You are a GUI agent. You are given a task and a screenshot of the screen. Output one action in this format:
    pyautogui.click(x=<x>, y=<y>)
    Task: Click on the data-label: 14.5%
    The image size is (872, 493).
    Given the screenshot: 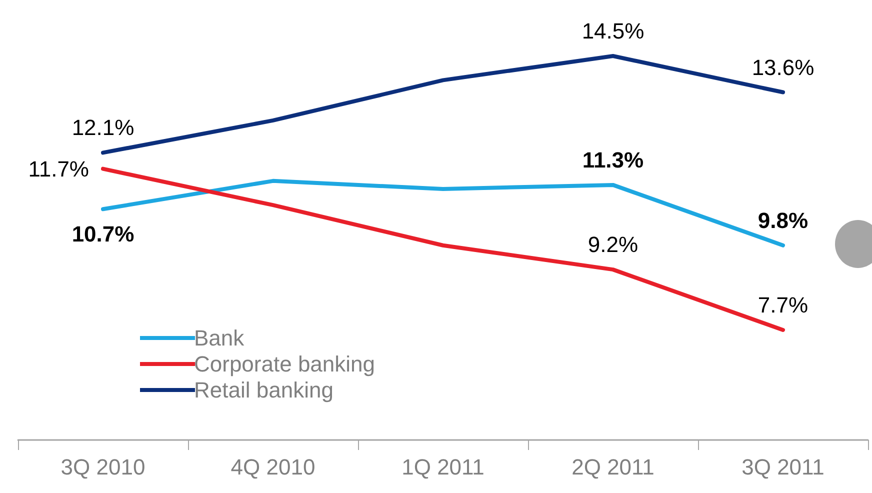 What is the action you would take?
    pyautogui.click(x=613, y=31)
    